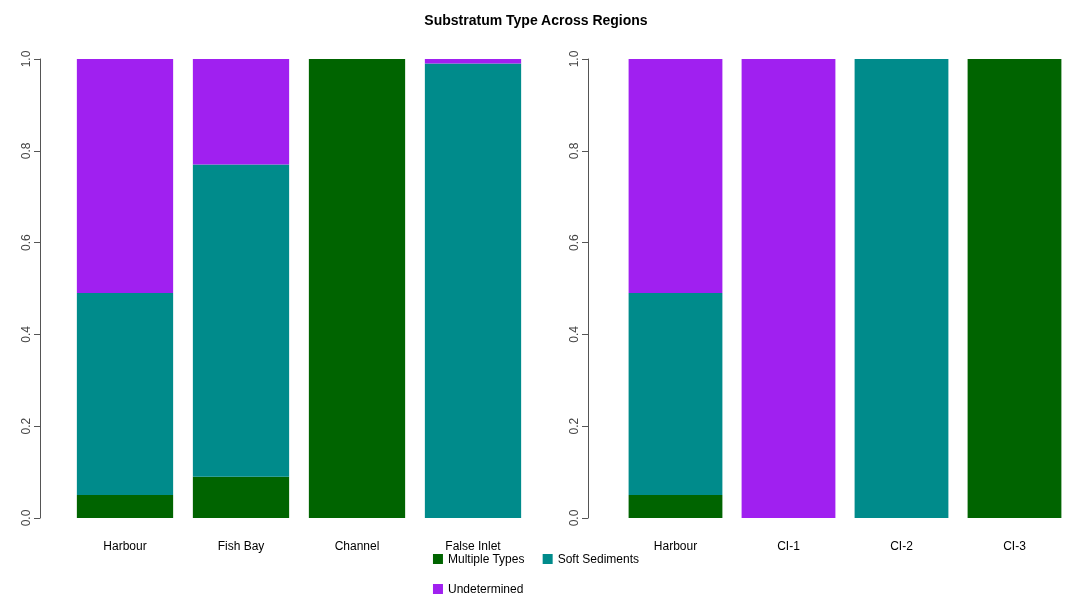 This screenshot has height=602, width=1072. Describe the element at coordinates (485, 589) in the screenshot. I see `legend-label: Undetermined` at that location.